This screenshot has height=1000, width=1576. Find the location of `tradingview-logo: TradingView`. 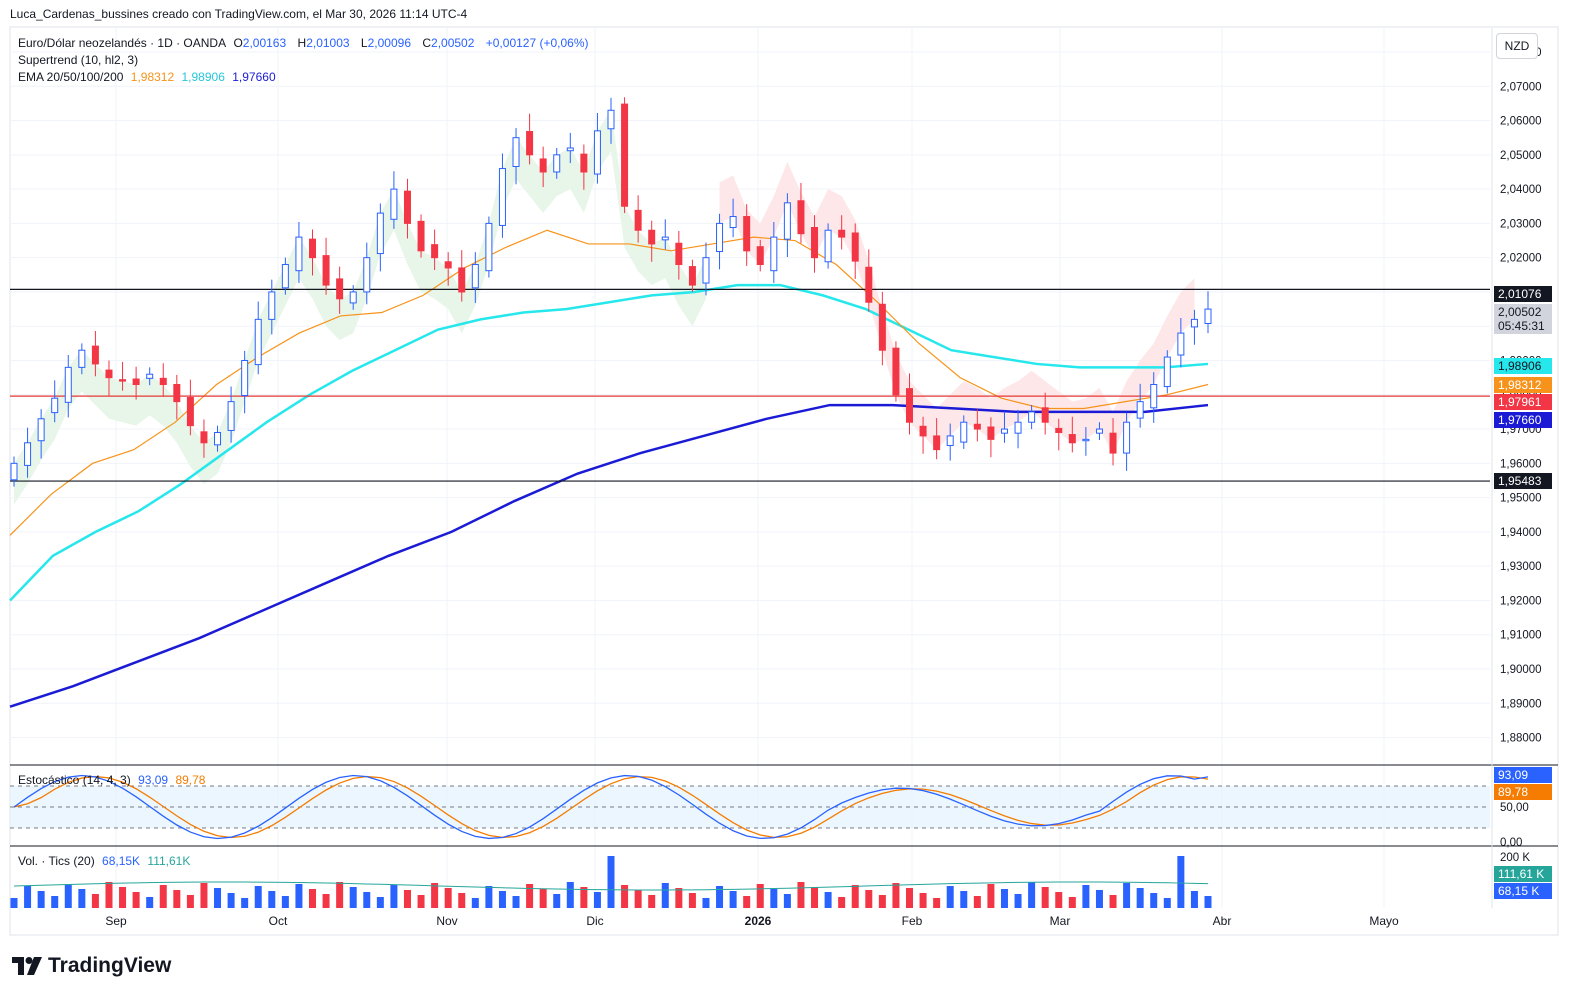

tradingview-logo: TradingView is located at coordinates (91, 966).